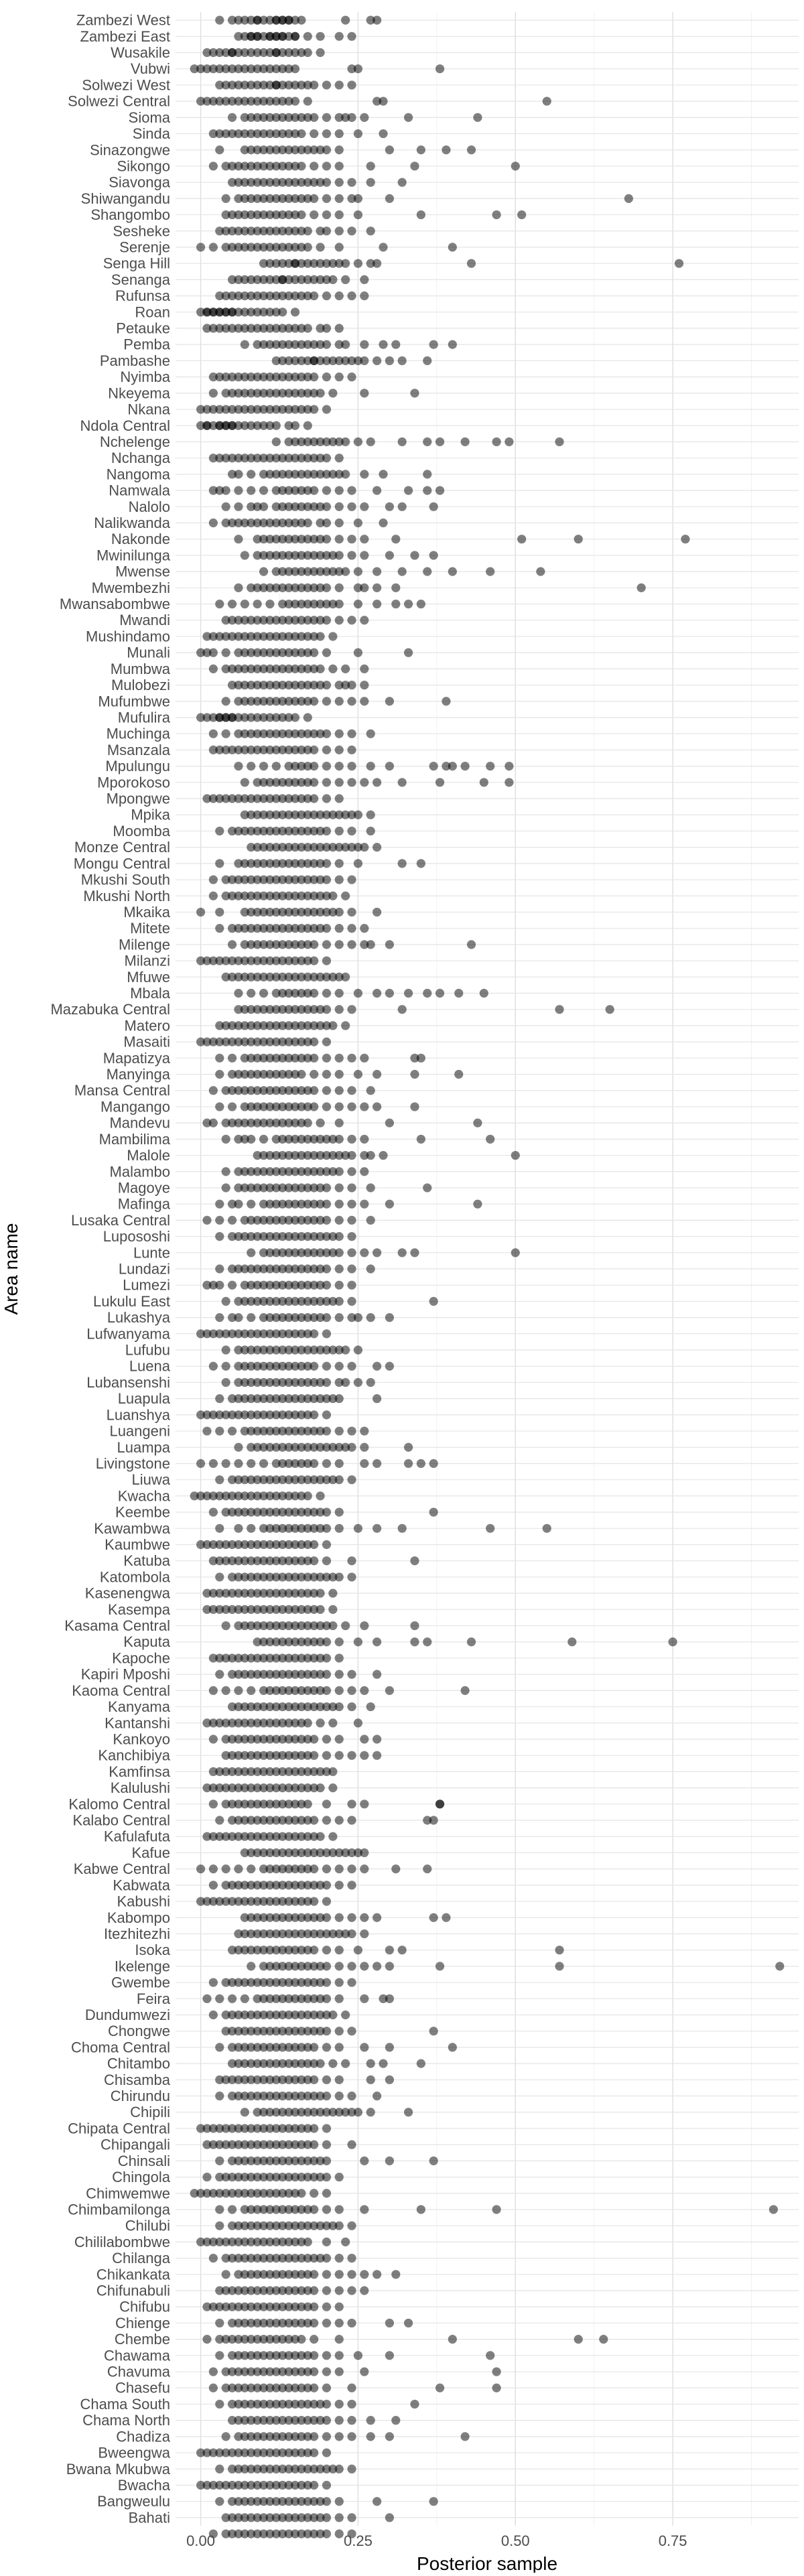 The height and width of the screenshot is (2576, 804). What do you see at coordinates (128, 1333) in the screenshot?
I see `y-tick-label: Lufwanyama` at bounding box center [128, 1333].